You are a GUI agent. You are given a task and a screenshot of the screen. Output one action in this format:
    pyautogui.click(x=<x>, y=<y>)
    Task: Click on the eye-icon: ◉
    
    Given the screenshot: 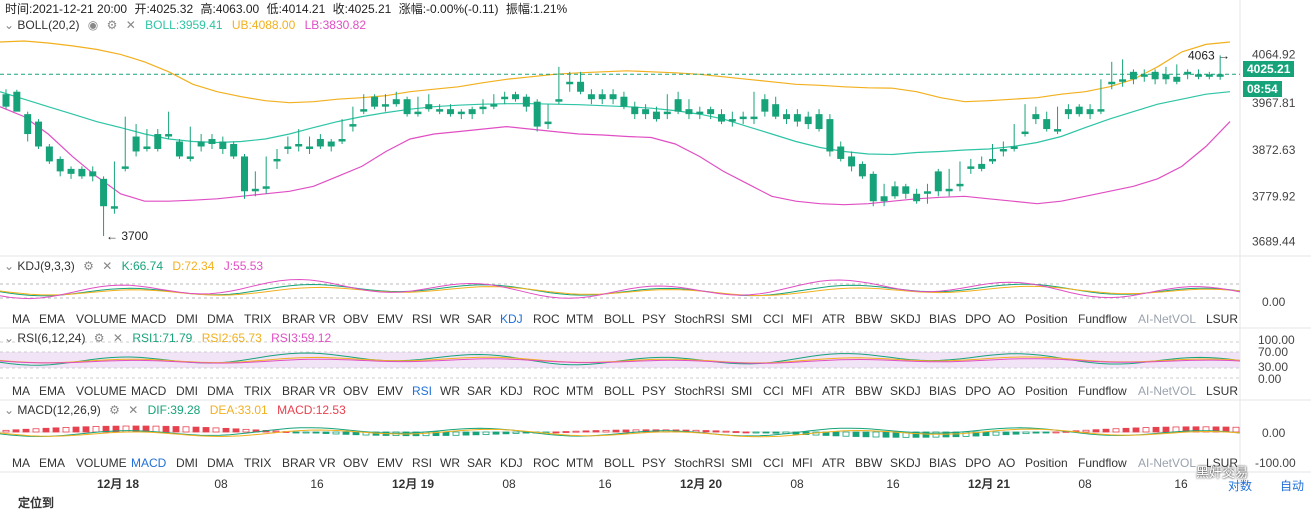 What is the action you would take?
    pyautogui.click(x=93, y=25)
    